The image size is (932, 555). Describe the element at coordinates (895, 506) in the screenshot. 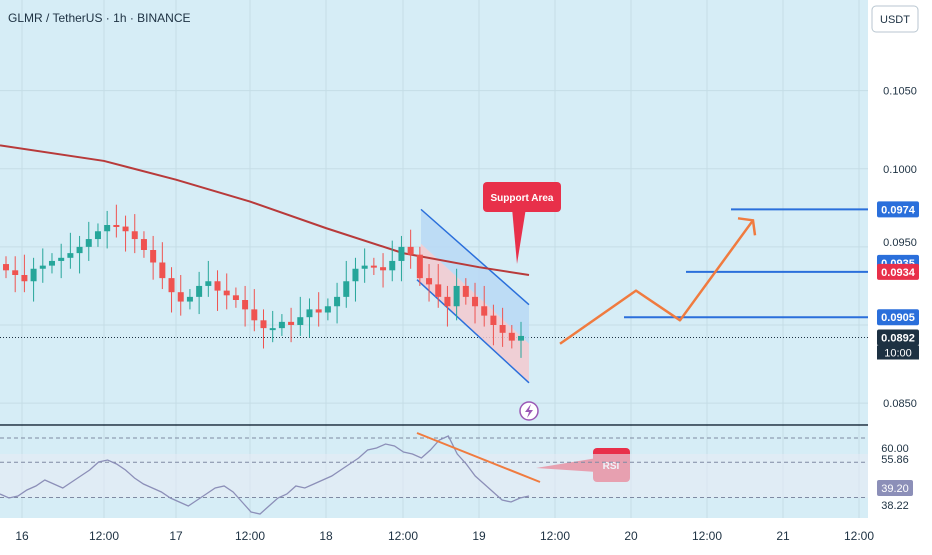

I see `rsi-tick-label: 38.22` at that location.